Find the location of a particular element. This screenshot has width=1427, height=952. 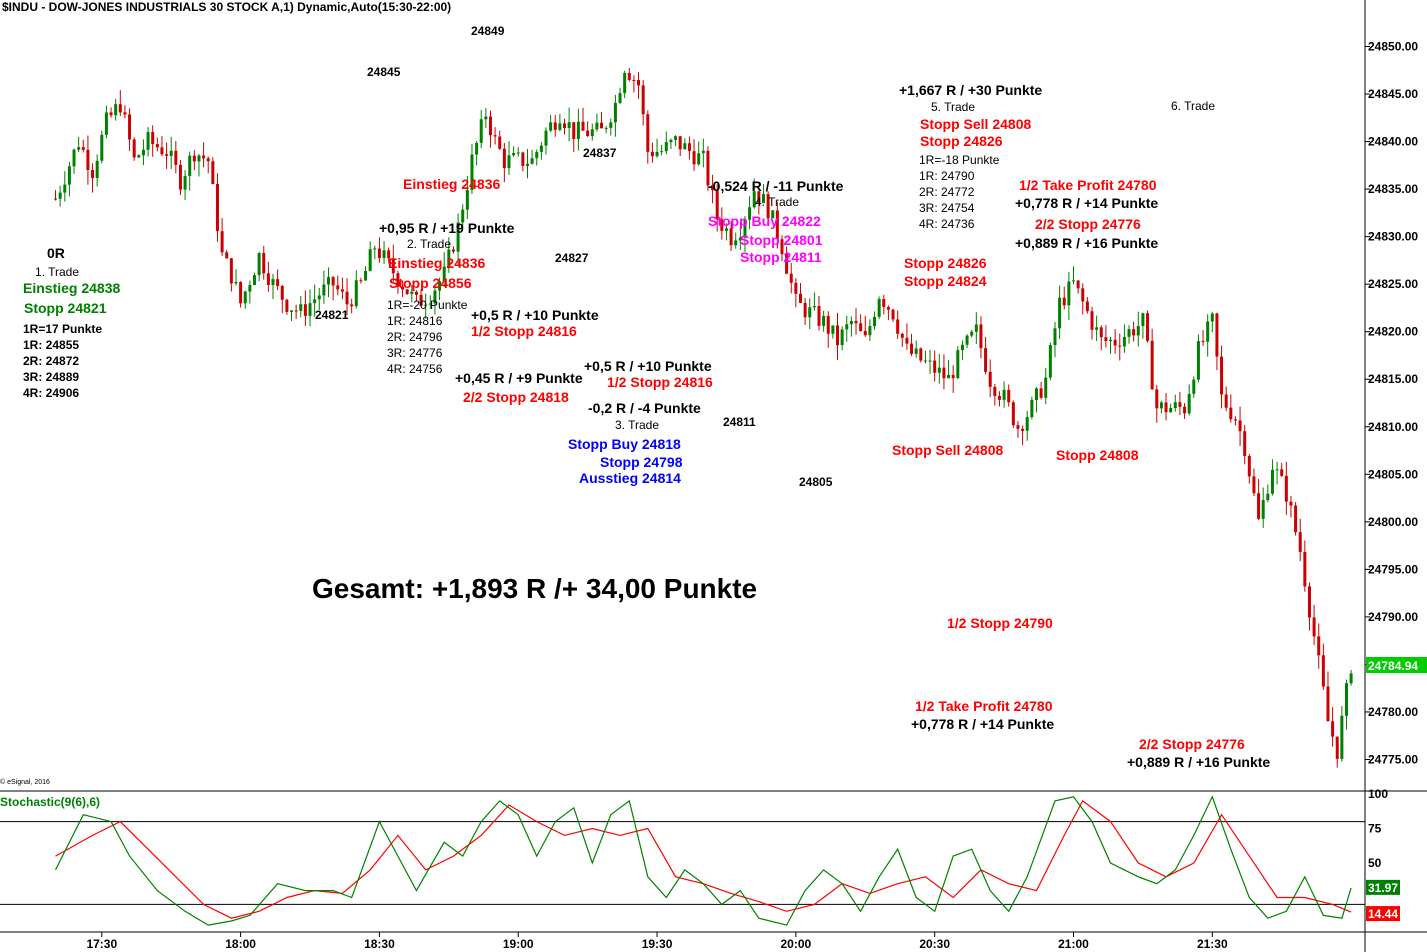

trade5-target: 4R: 24736 is located at coordinates (947, 224).